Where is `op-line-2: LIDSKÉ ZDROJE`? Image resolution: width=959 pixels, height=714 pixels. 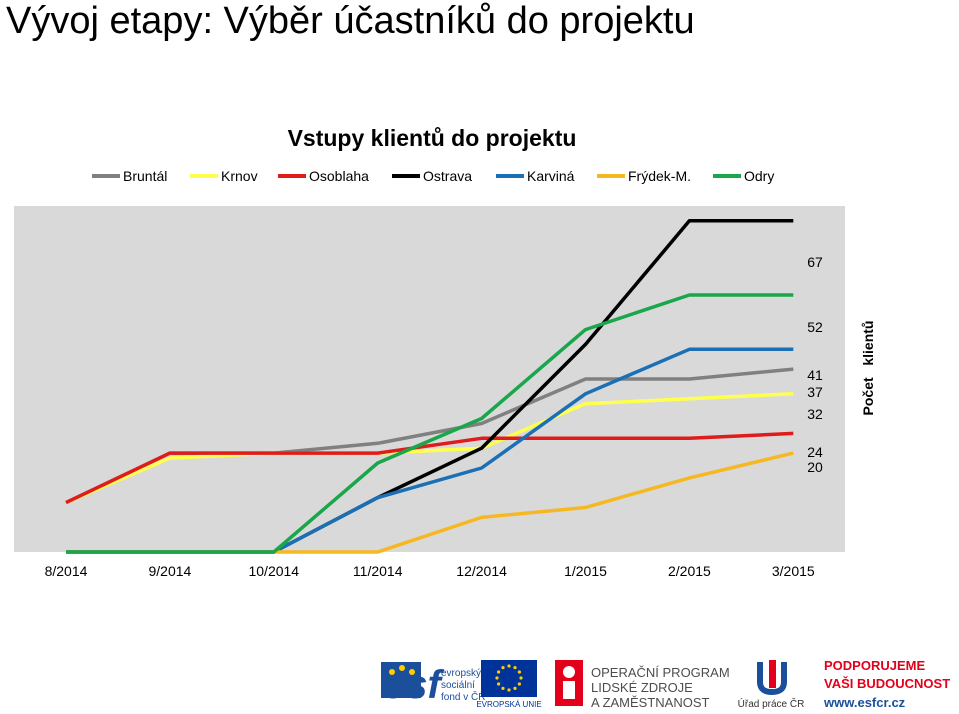
op-line-2: LIDSKÉ ZDROJE is located at coordinates (642, 687).